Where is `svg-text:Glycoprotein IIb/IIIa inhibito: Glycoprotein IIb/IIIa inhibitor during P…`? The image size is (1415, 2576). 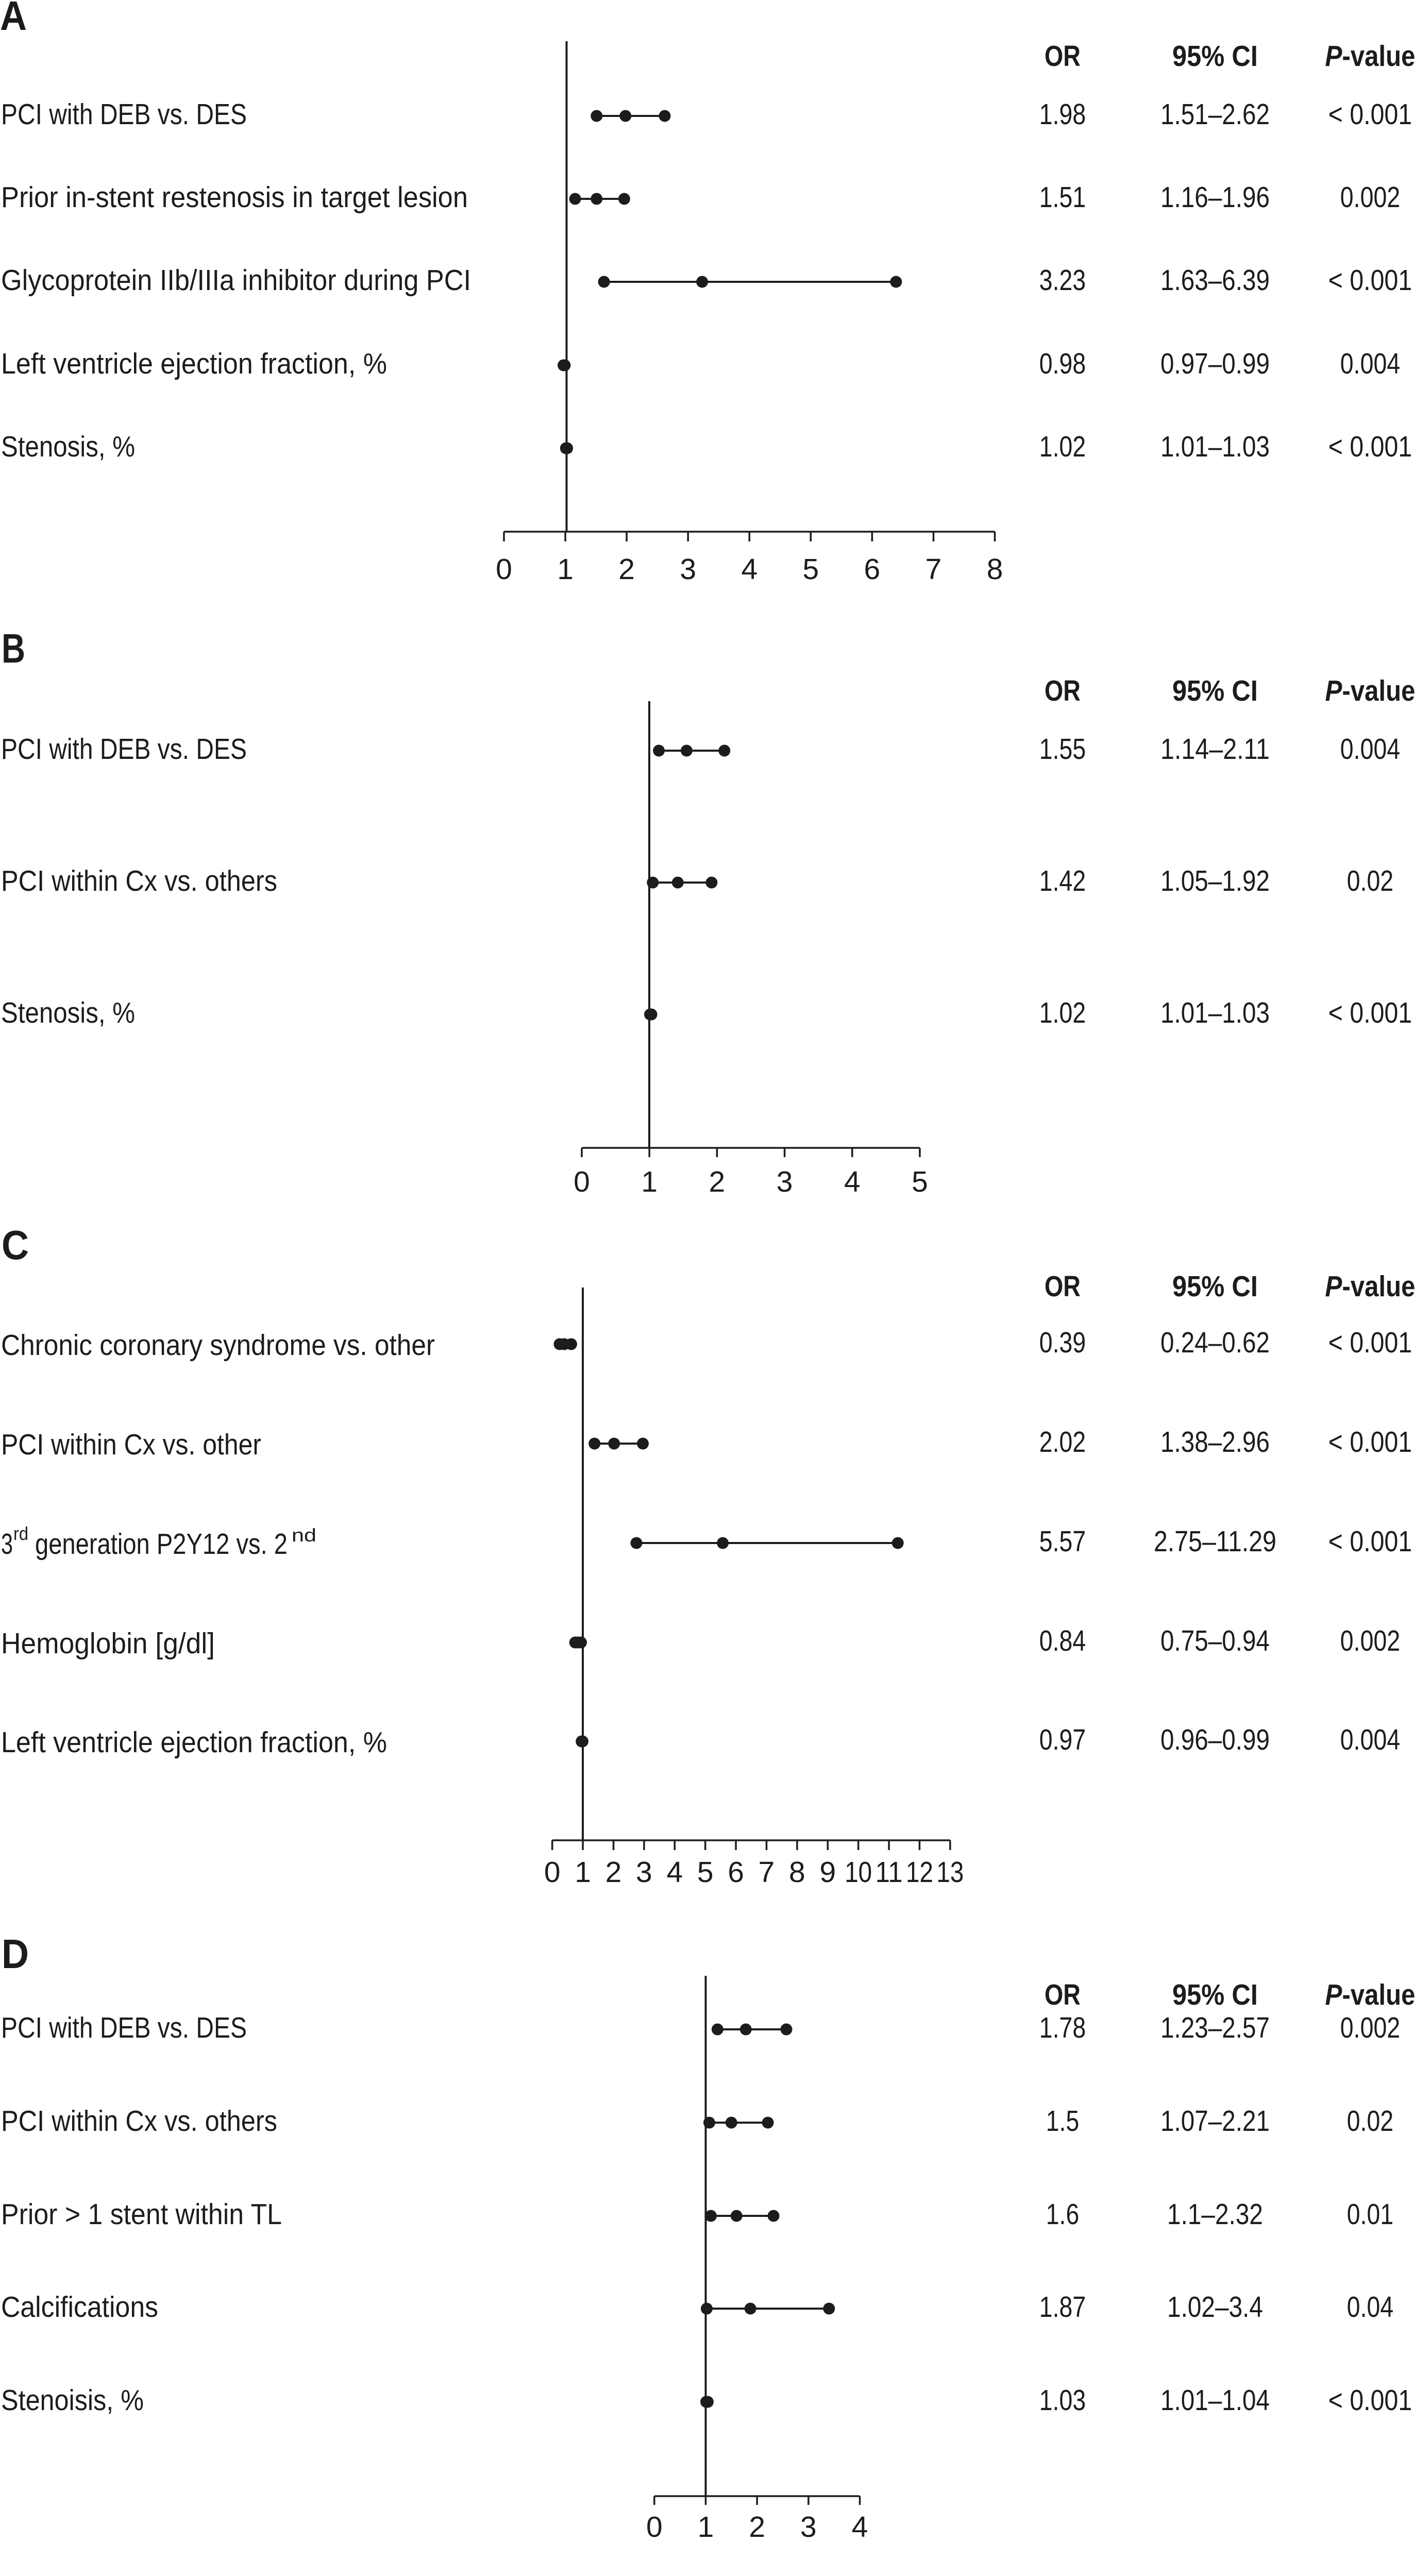
svg-text:Glycoprotein IIb/IIIa inhibito: Glycoprotein IIb/IIIa inhibitor during P… is located at coordinates (236, 280).